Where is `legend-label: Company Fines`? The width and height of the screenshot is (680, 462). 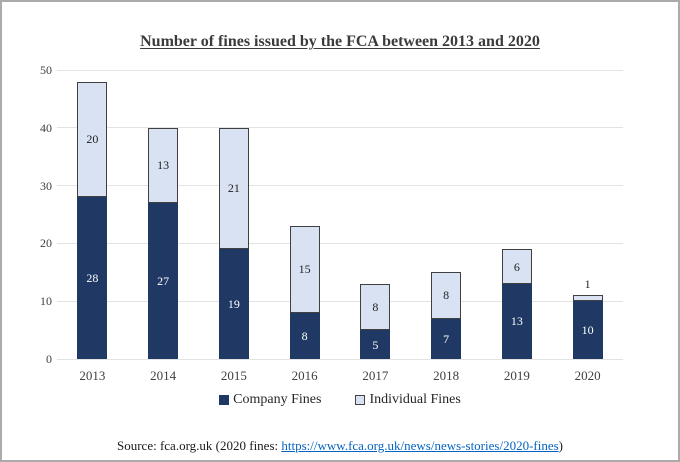
legend-label: Company Fines is located at coordinates (277, 399).